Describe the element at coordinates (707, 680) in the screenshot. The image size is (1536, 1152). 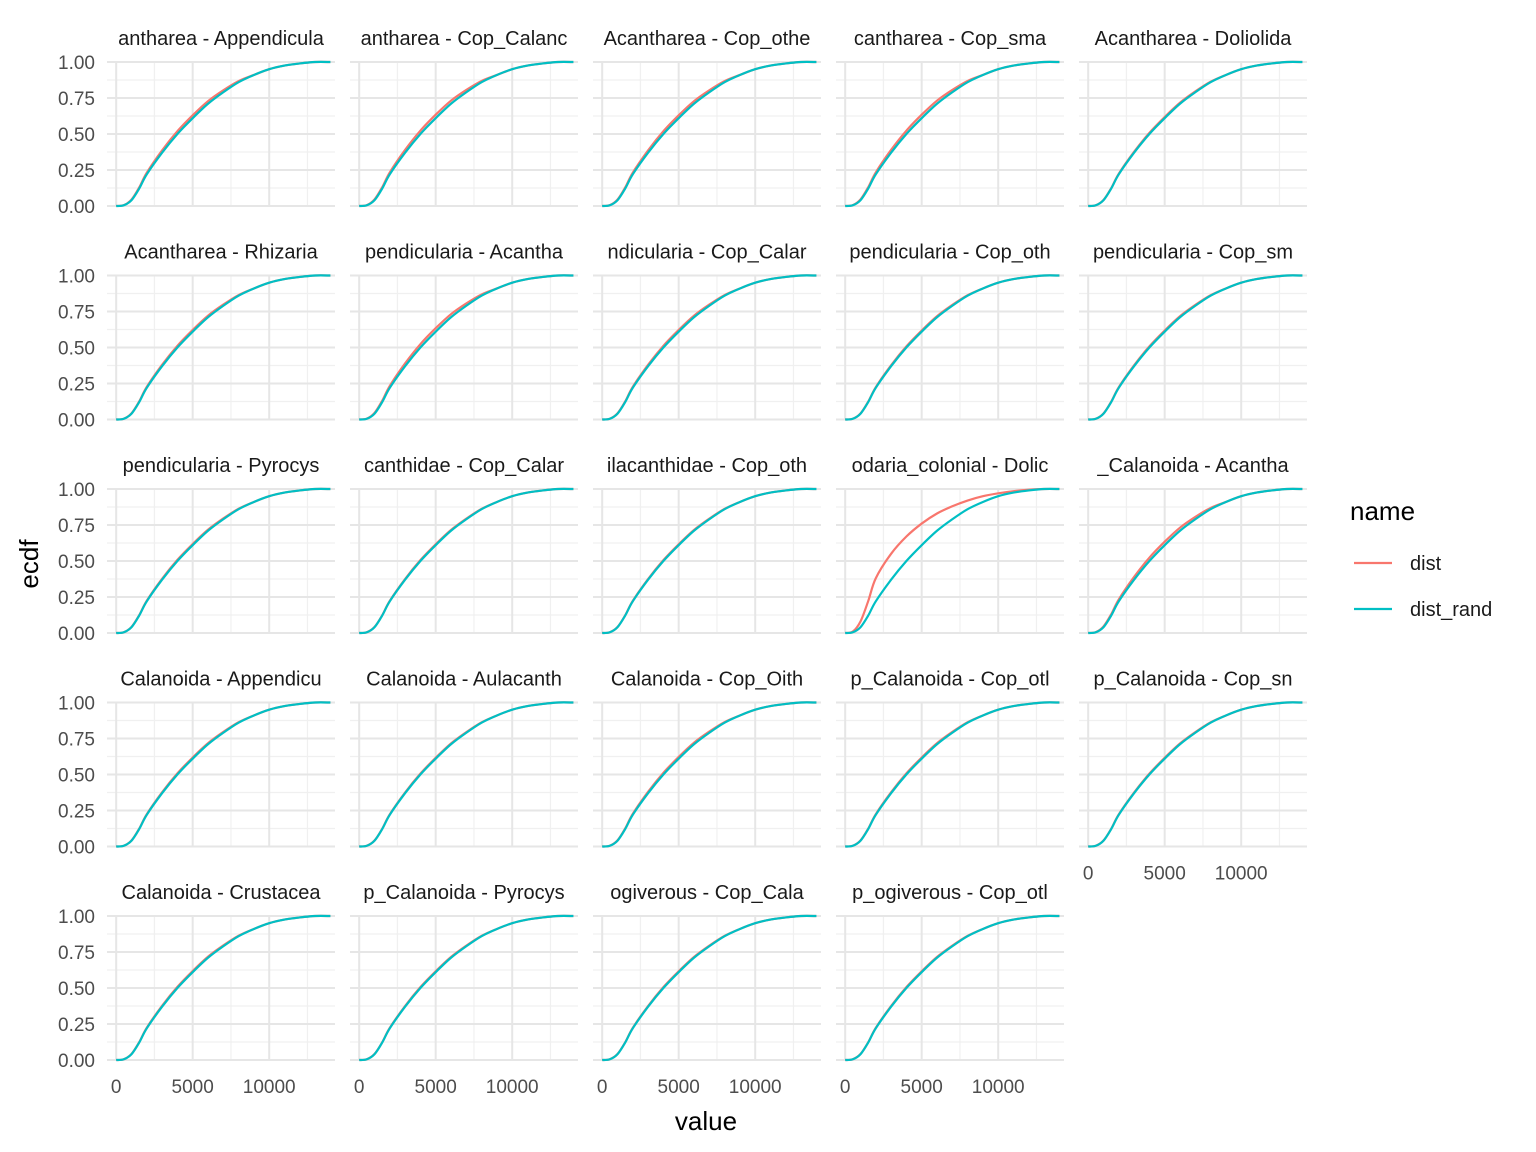
I see `facet-strip-label: Calanoida - Cop_Oith` at that location.